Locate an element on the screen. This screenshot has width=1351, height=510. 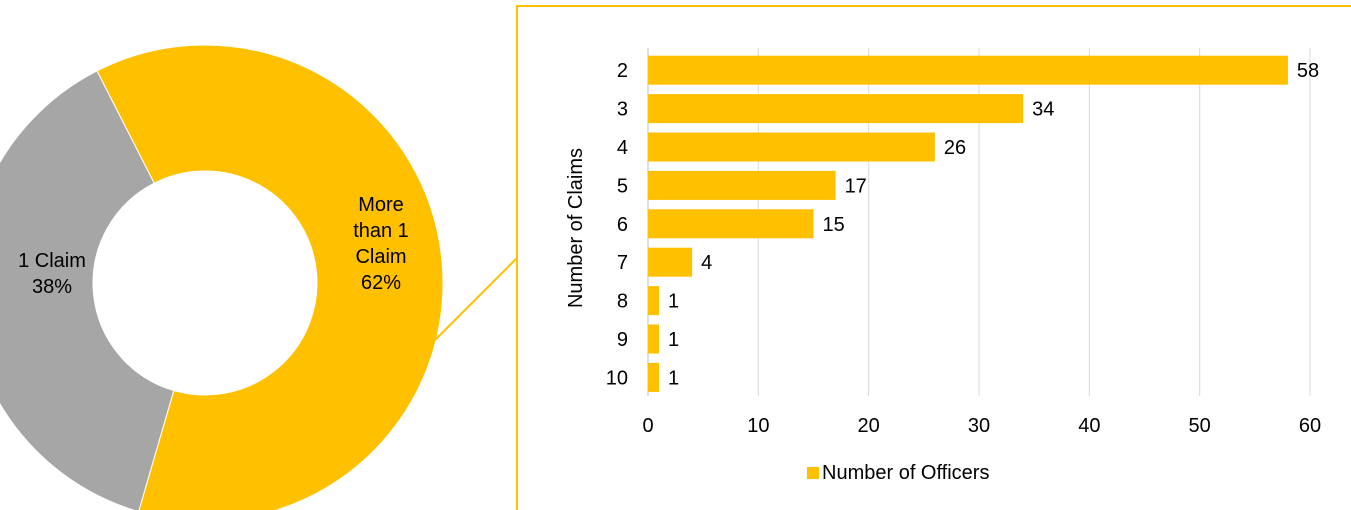
category-tick-label: 7 is located at coordinates (622, 263).